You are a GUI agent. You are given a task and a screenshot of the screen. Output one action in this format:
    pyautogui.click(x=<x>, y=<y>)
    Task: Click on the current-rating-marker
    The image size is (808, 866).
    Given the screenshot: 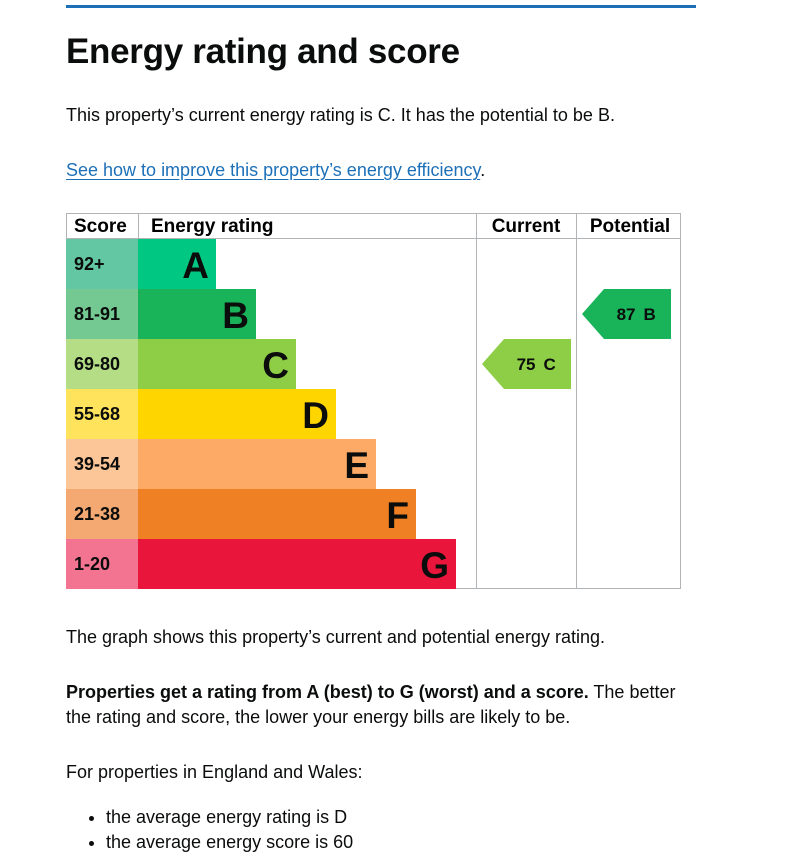 What is the action you would take?
    pyautogui.click(x=526, y=364)
    